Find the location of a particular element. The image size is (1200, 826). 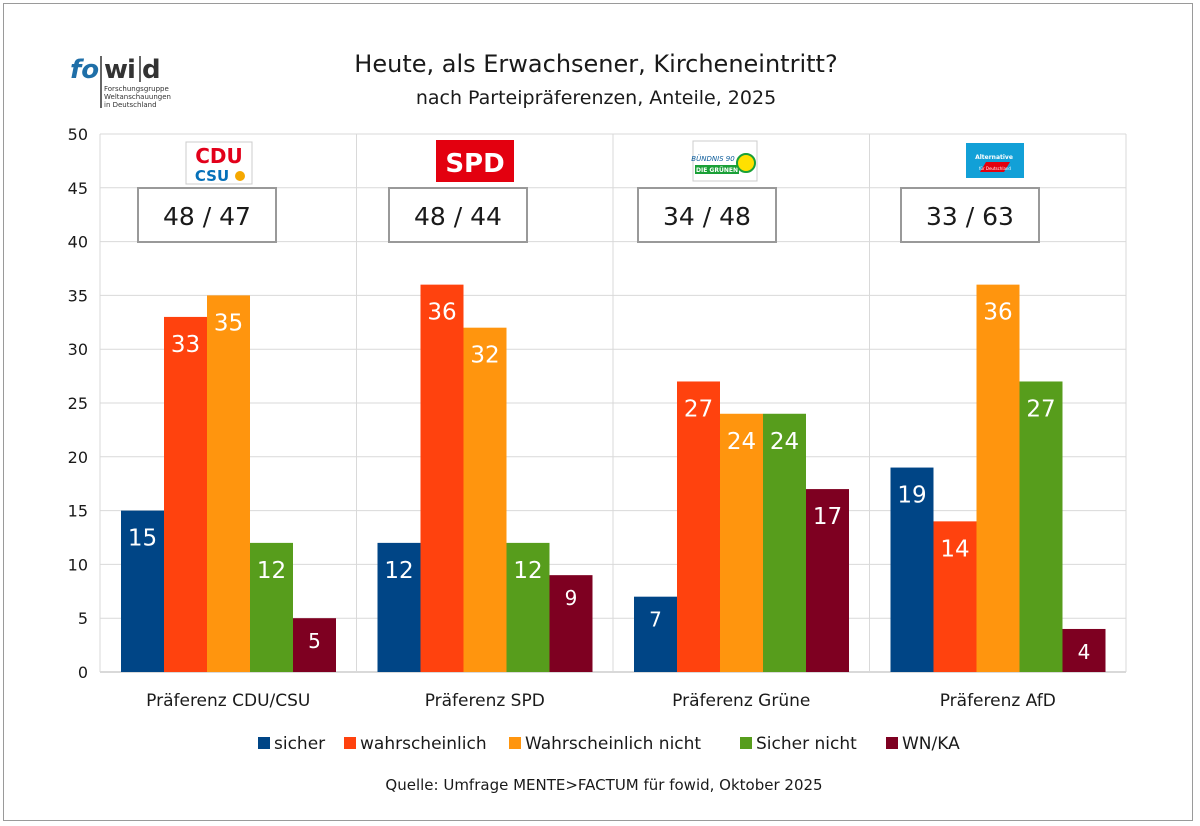

y-tick-label: 20 is located at coordinates (78, 457).